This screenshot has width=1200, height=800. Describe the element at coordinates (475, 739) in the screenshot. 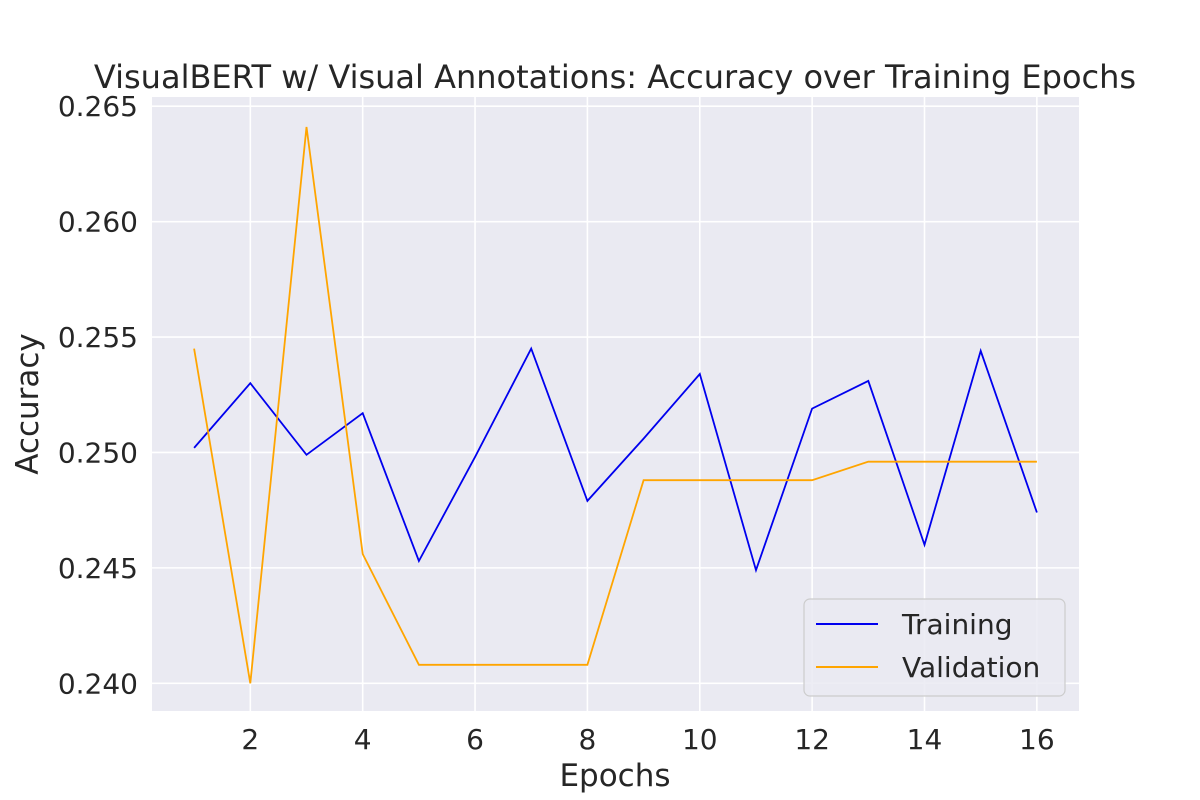

I see `x-tick-label: 6` at that location.